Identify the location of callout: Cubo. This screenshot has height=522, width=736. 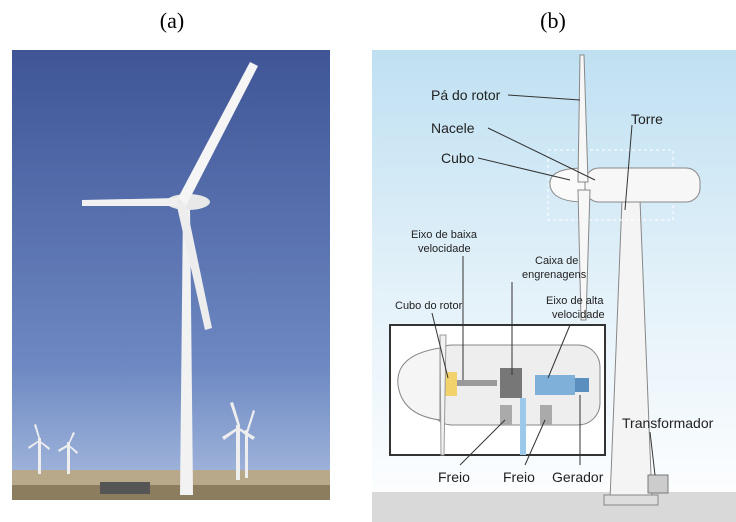
(458, 158).